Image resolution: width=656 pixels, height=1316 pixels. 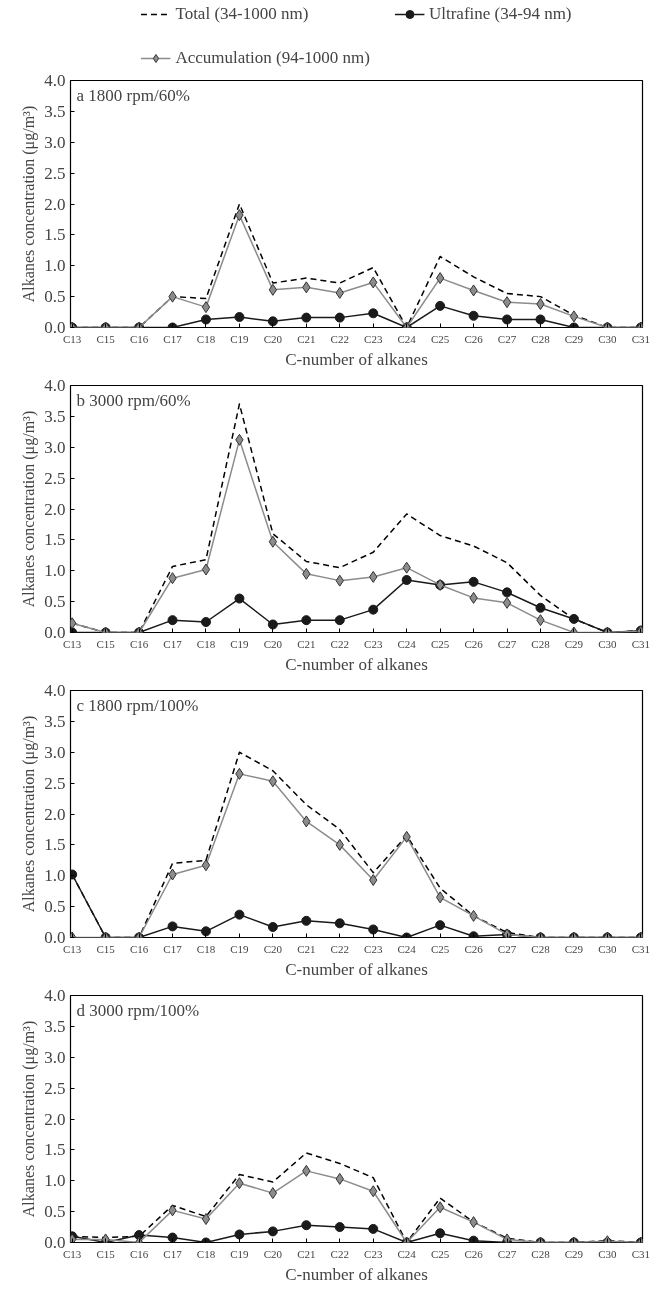 What do you see at coordinates (272, 58) in the screenshot?
I see `legend-label: Accumulation (94-1000 nm)` at bounding box center [272, 58].